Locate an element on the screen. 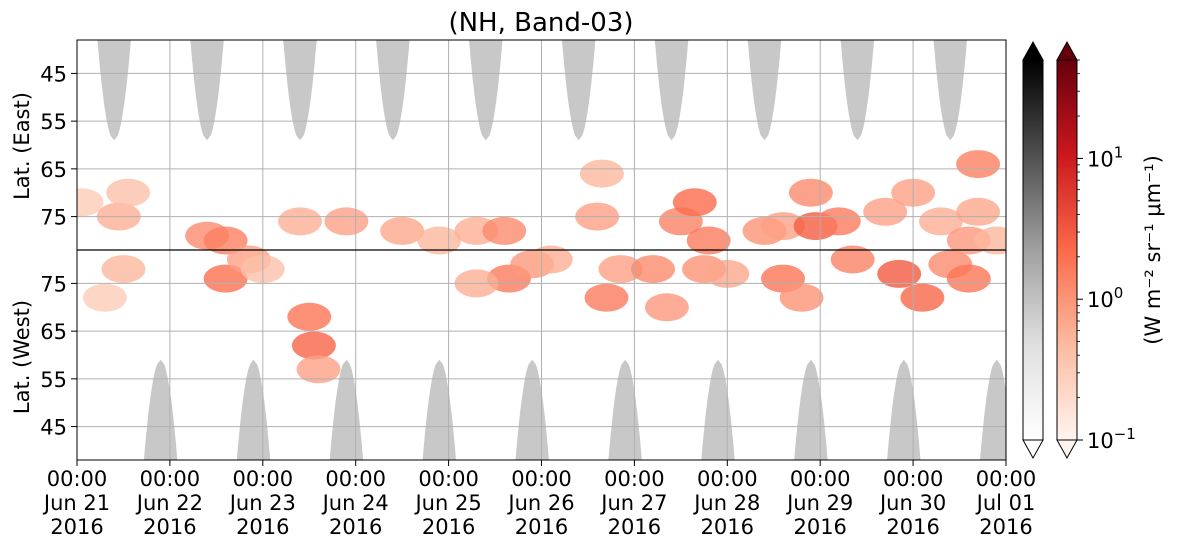 The height and width of the screenshot is (556, 1181). x-tick-label: Jun 27 is located at coordinates (633, 503).